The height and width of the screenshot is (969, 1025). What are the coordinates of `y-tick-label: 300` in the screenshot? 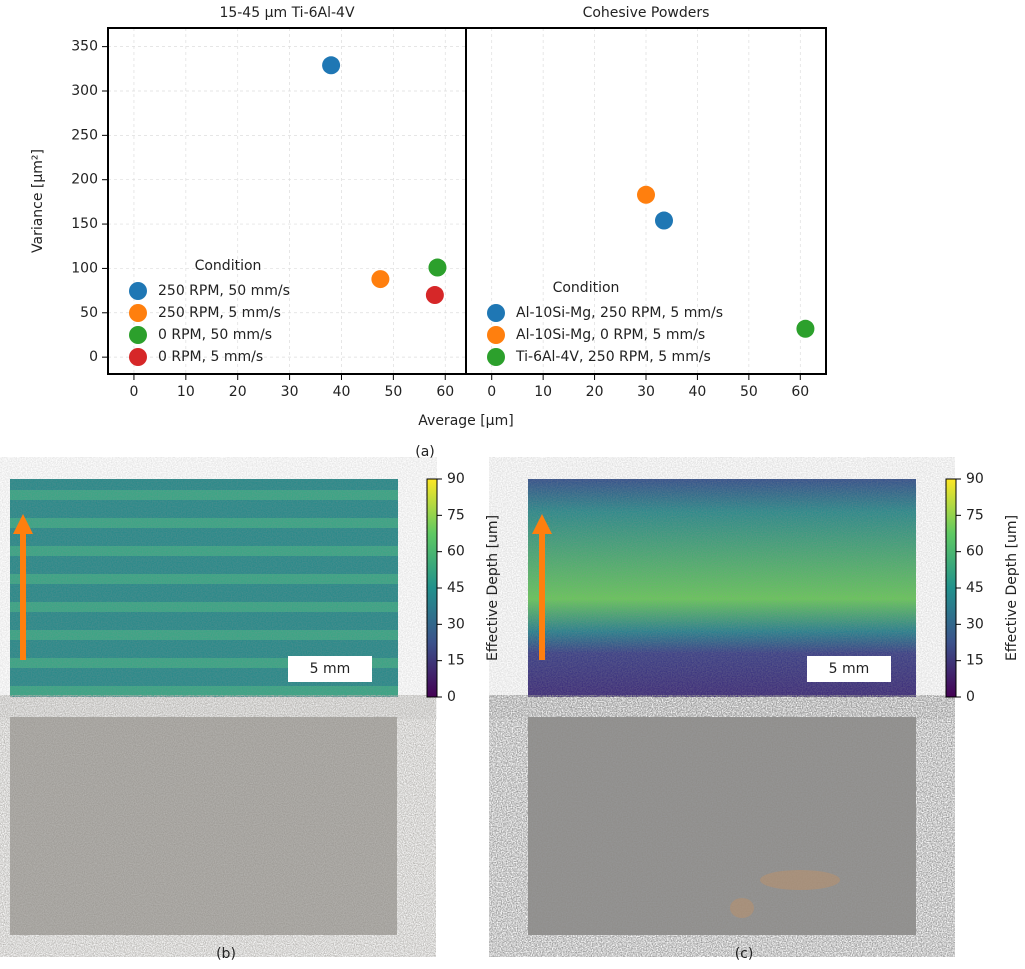 It's located at (84, 91).